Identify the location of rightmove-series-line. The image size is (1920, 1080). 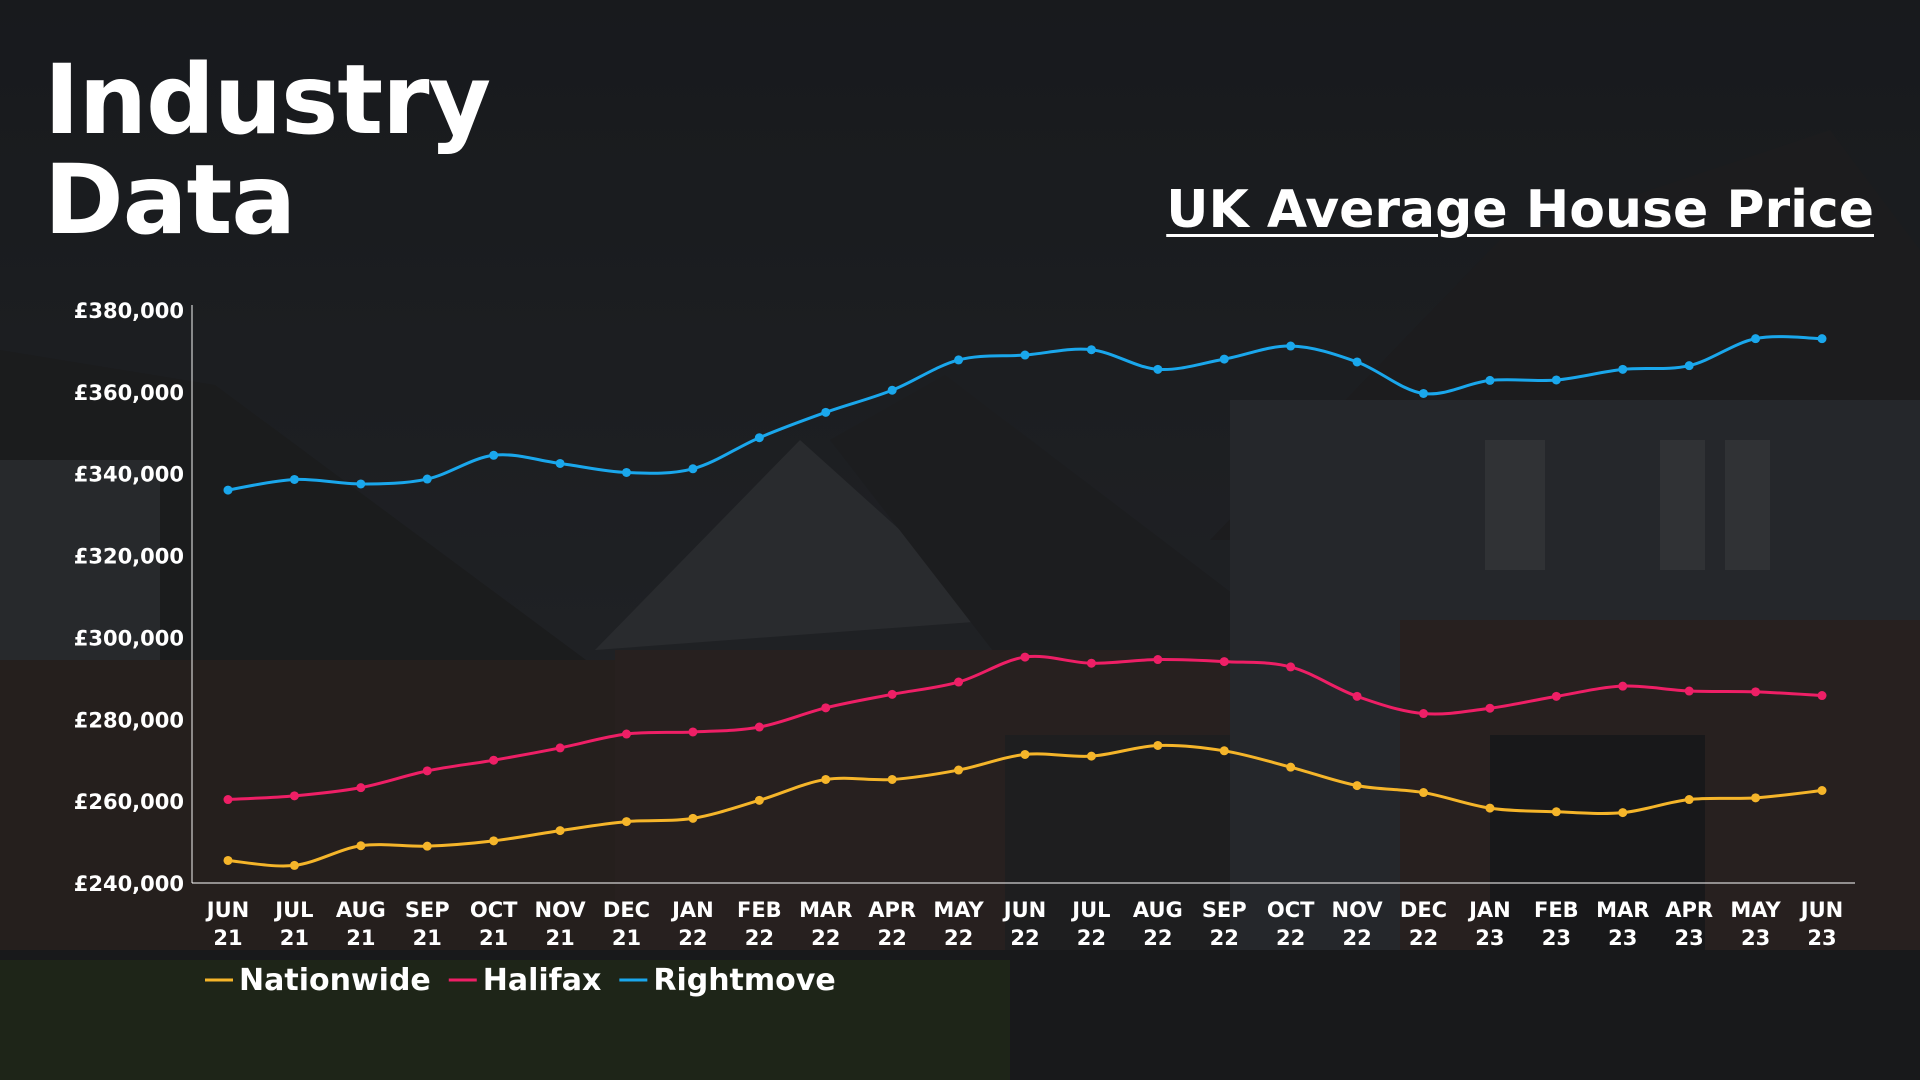
(1025, 413).